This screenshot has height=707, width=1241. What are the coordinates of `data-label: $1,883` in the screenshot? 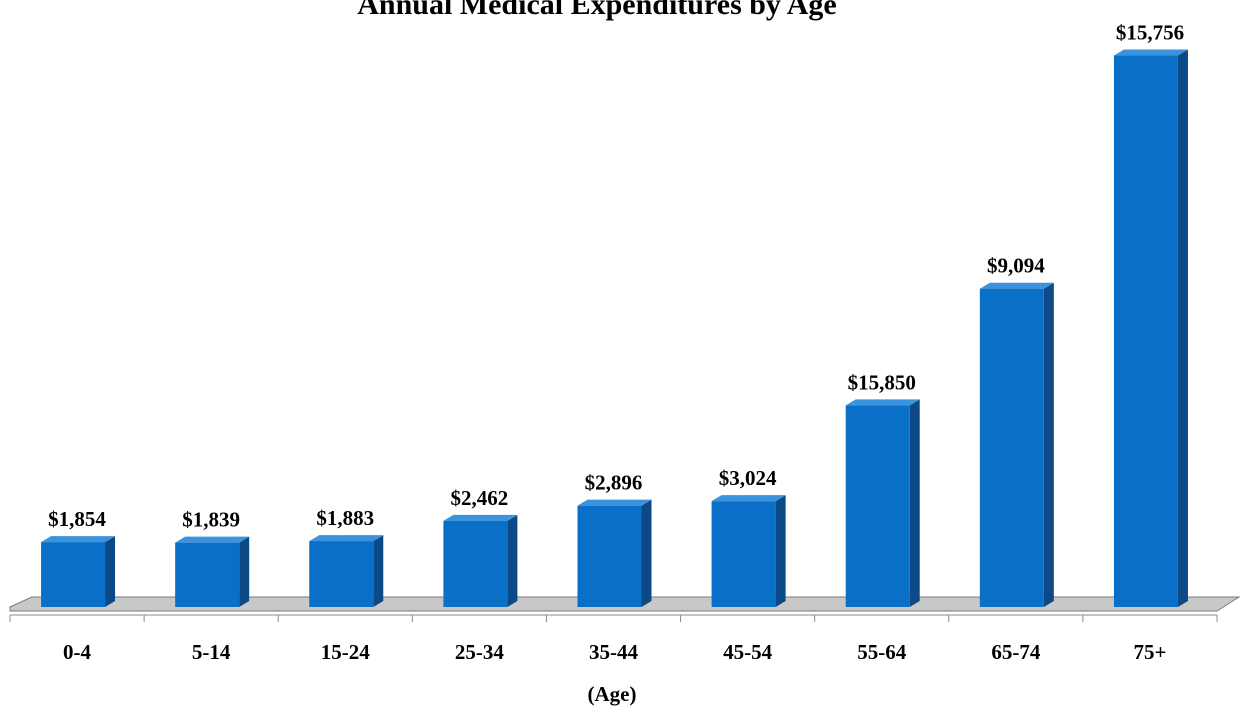 It's located at (345, 518).